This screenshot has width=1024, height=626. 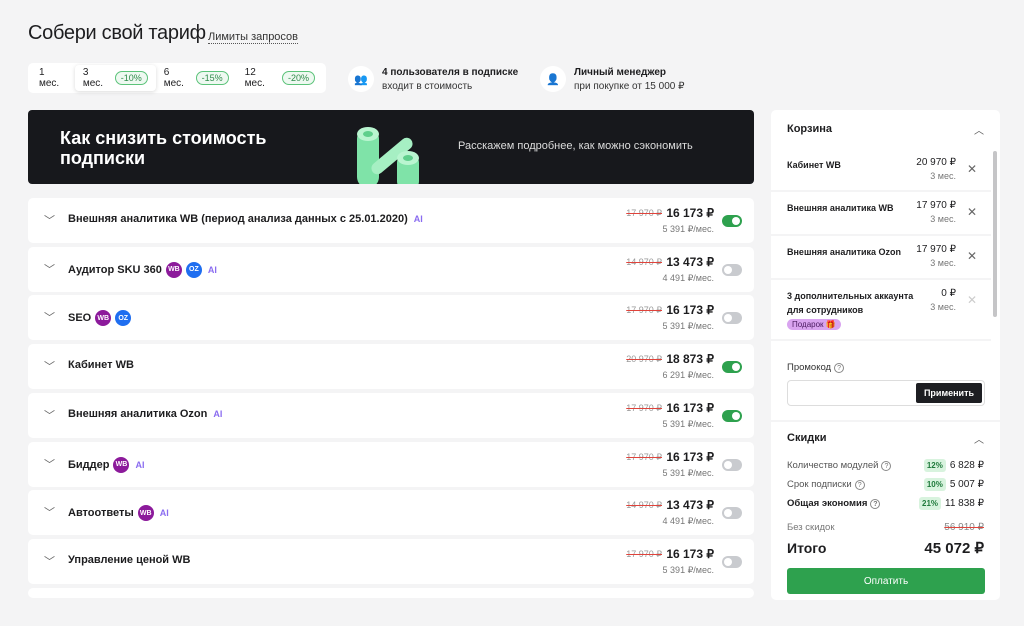 I want to click on module-row: ﹀ SEO WB OZ 17 970 ₽ 16 173 ₽ 5 391 ₽/мес., so click(x=391, y=318).